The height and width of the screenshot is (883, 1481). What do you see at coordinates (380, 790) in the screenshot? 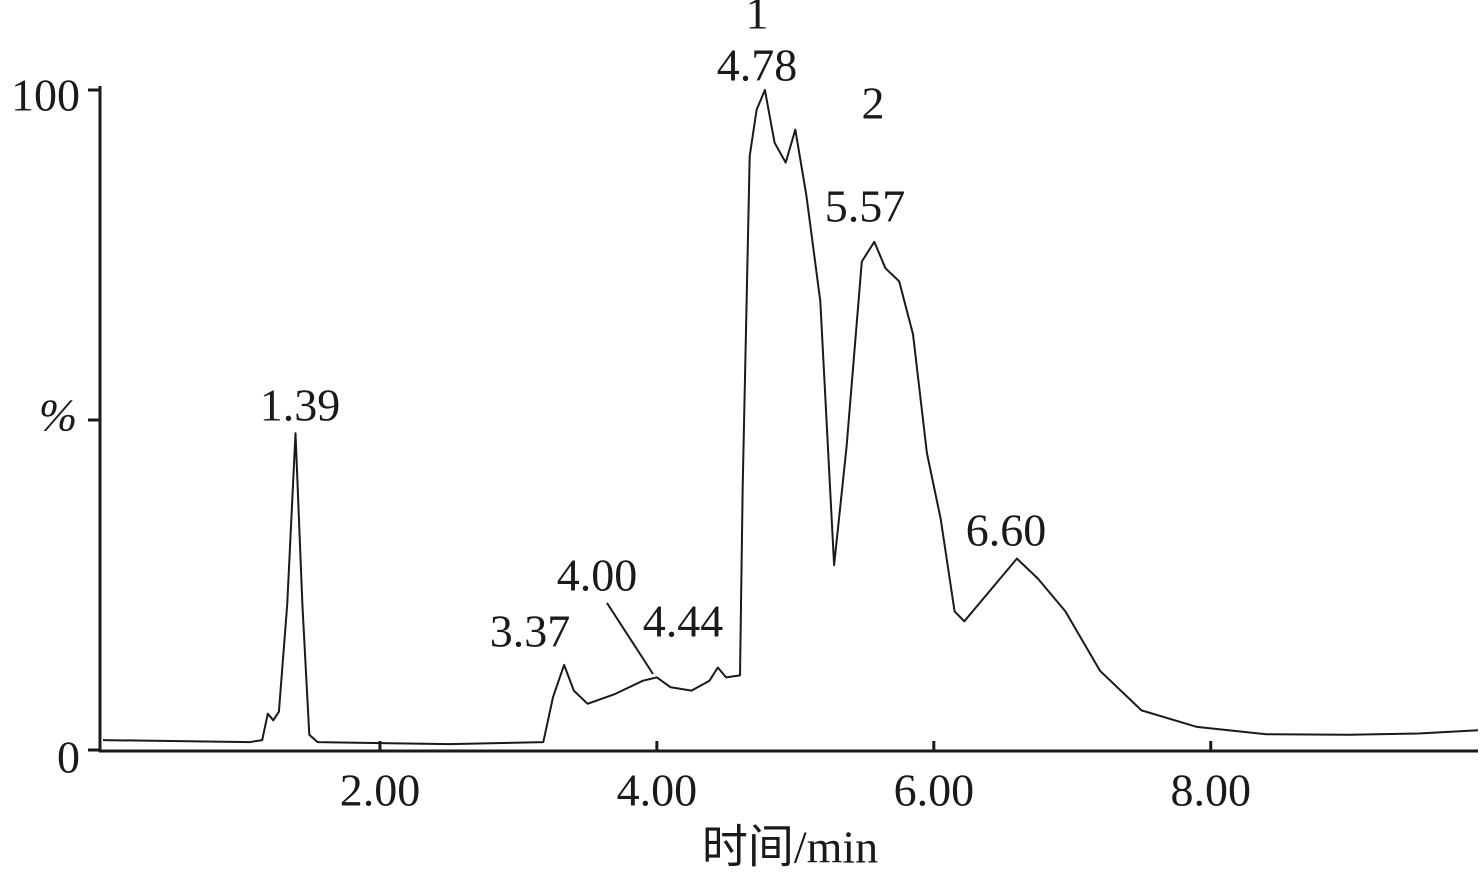
I see `x-tick-label: 2.00` at bounding box center [380, 790].